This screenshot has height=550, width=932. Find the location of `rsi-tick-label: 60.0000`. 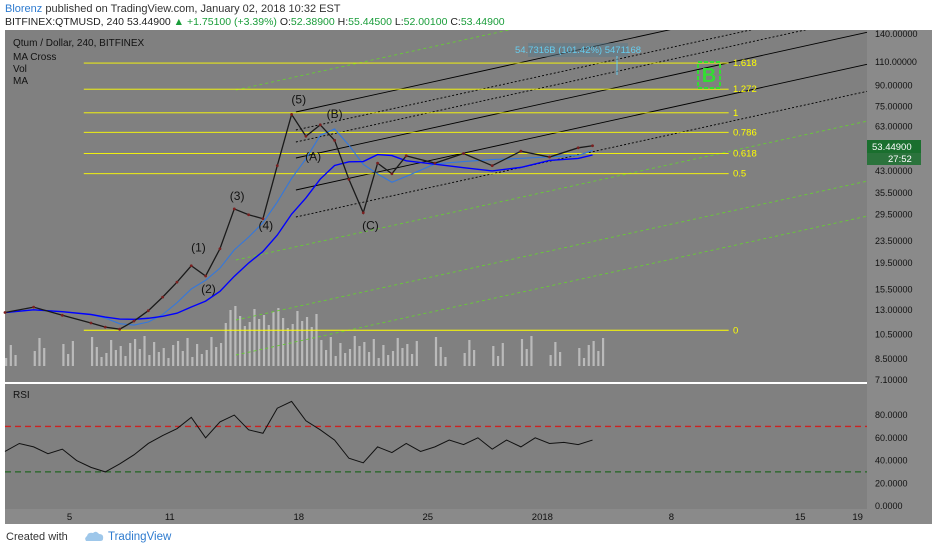

rsi-tick-label: 60.0000 is located at coordinates (891, 438).